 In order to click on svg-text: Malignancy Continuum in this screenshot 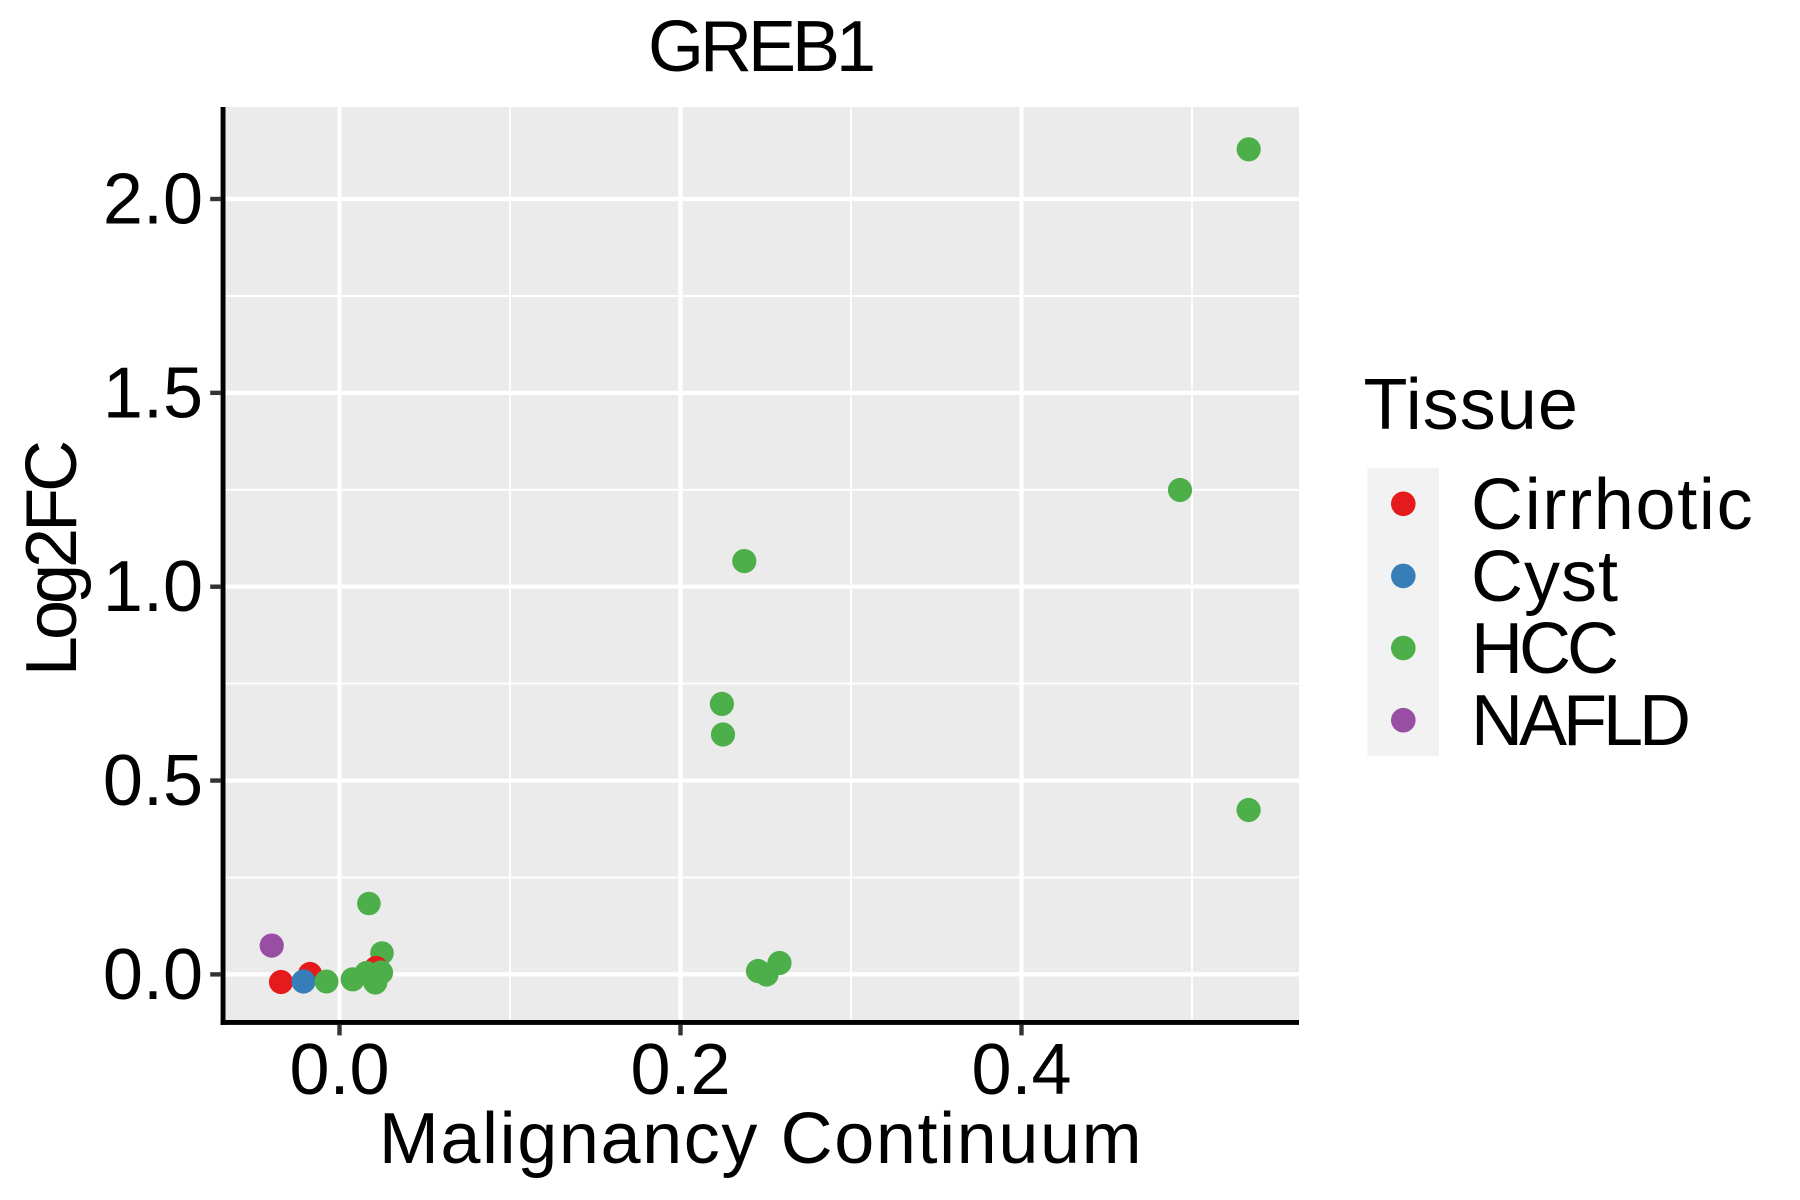, I will do `click(761, 1139)`.